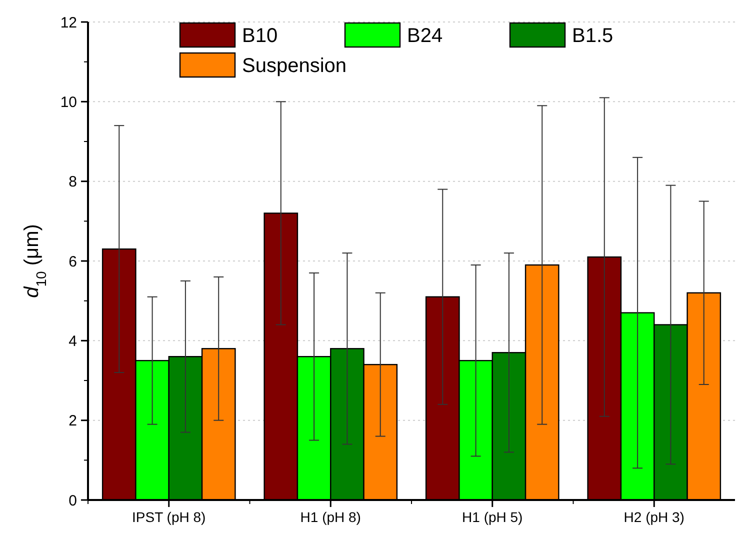  Describe the element at coordinates (425, 36) in the screenshot. I see `legend-label: B24` at that location.